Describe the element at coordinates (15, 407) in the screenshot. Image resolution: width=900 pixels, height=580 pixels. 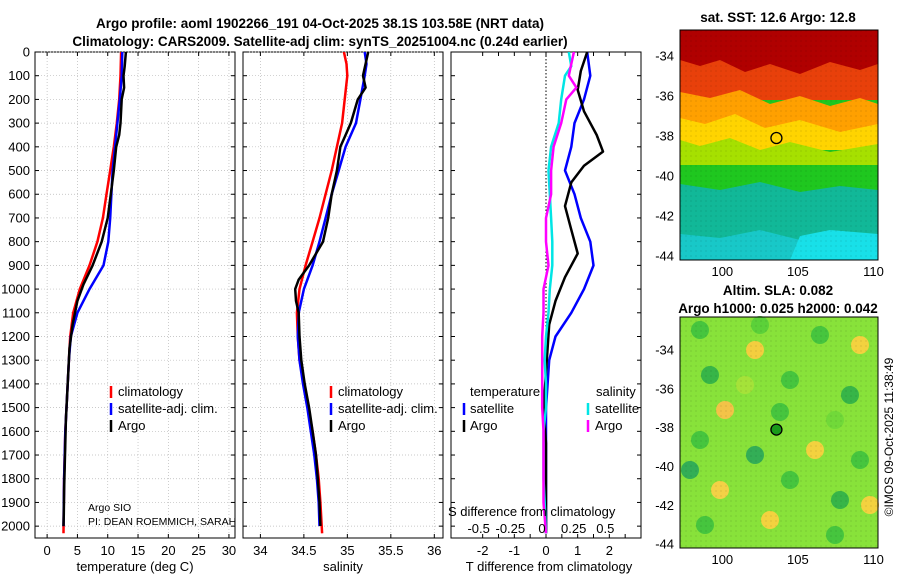
I see `depth-tick-label: 1500` at that location.